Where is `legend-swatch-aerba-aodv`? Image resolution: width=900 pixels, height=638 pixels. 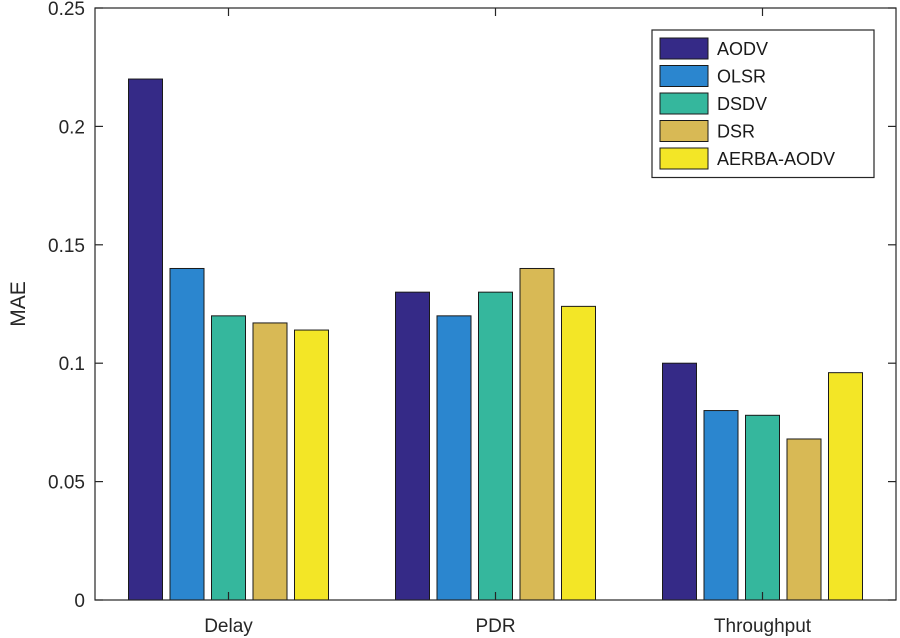 legend-swatch-aerba-aodv is located at coordinates (684, 158).